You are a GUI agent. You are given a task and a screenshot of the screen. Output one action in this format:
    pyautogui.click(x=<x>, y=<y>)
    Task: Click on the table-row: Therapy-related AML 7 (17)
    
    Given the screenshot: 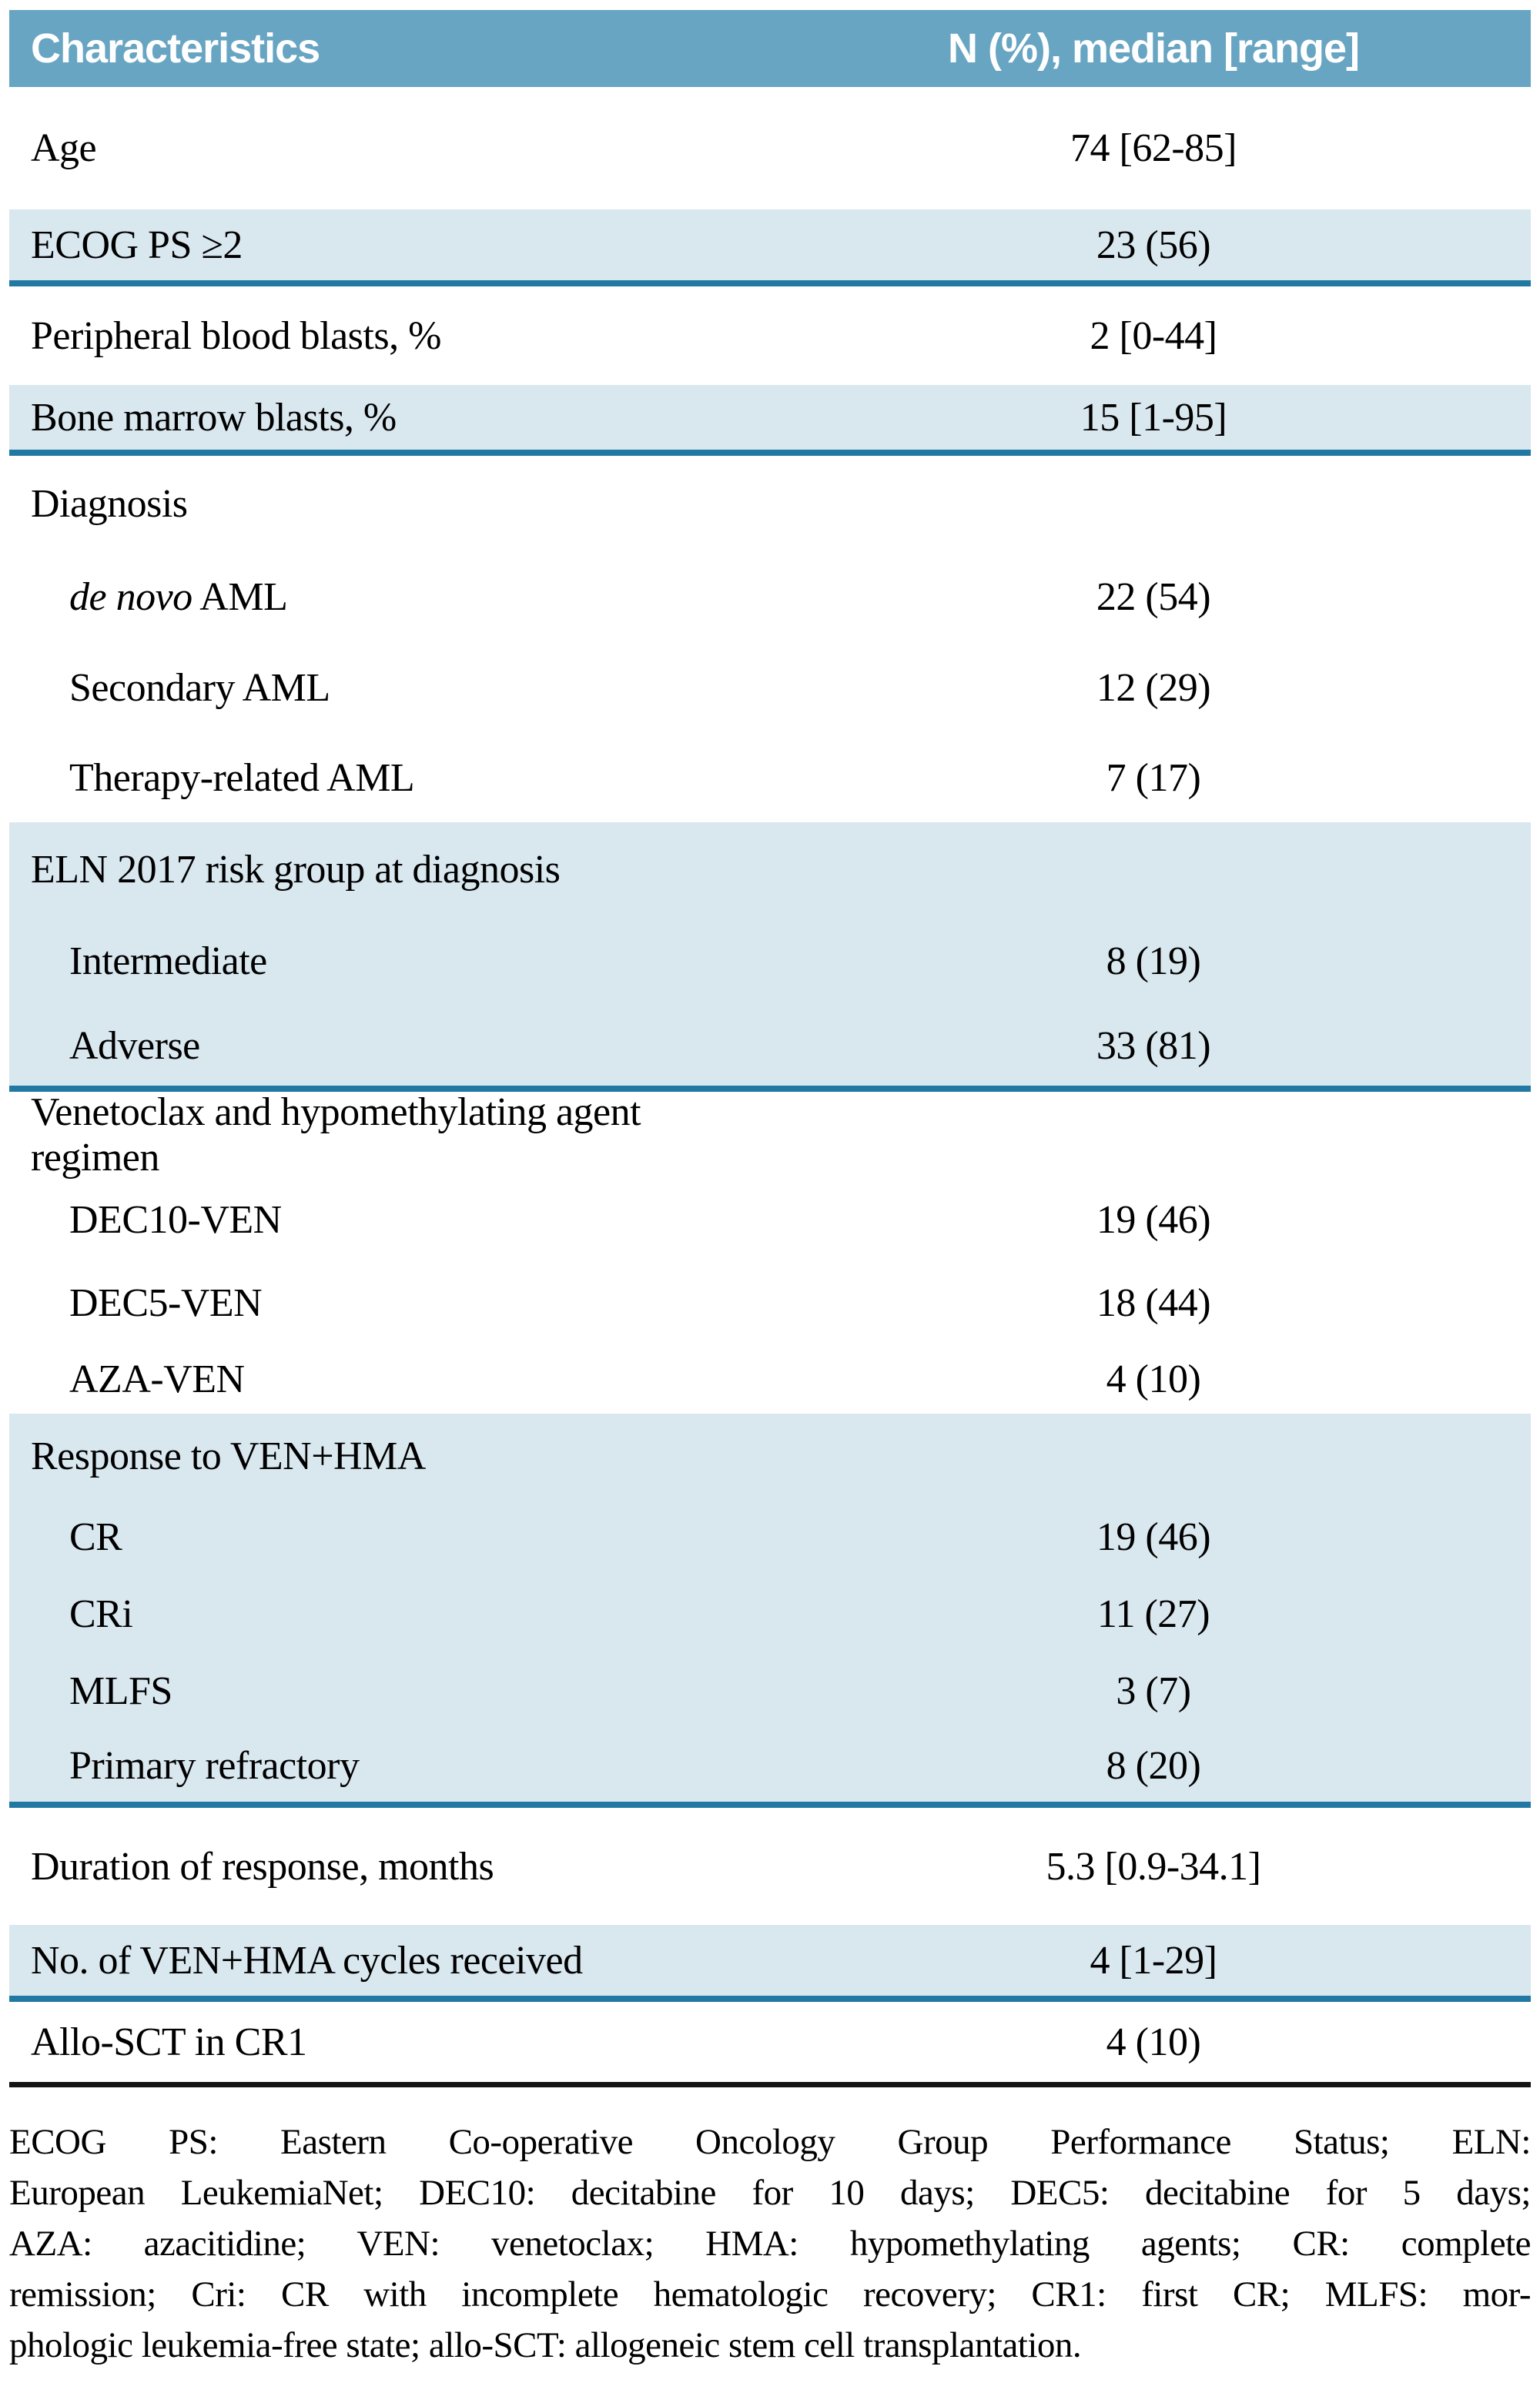 What is the action you would take?
    pyautogui.click(x=770, y=777)
    